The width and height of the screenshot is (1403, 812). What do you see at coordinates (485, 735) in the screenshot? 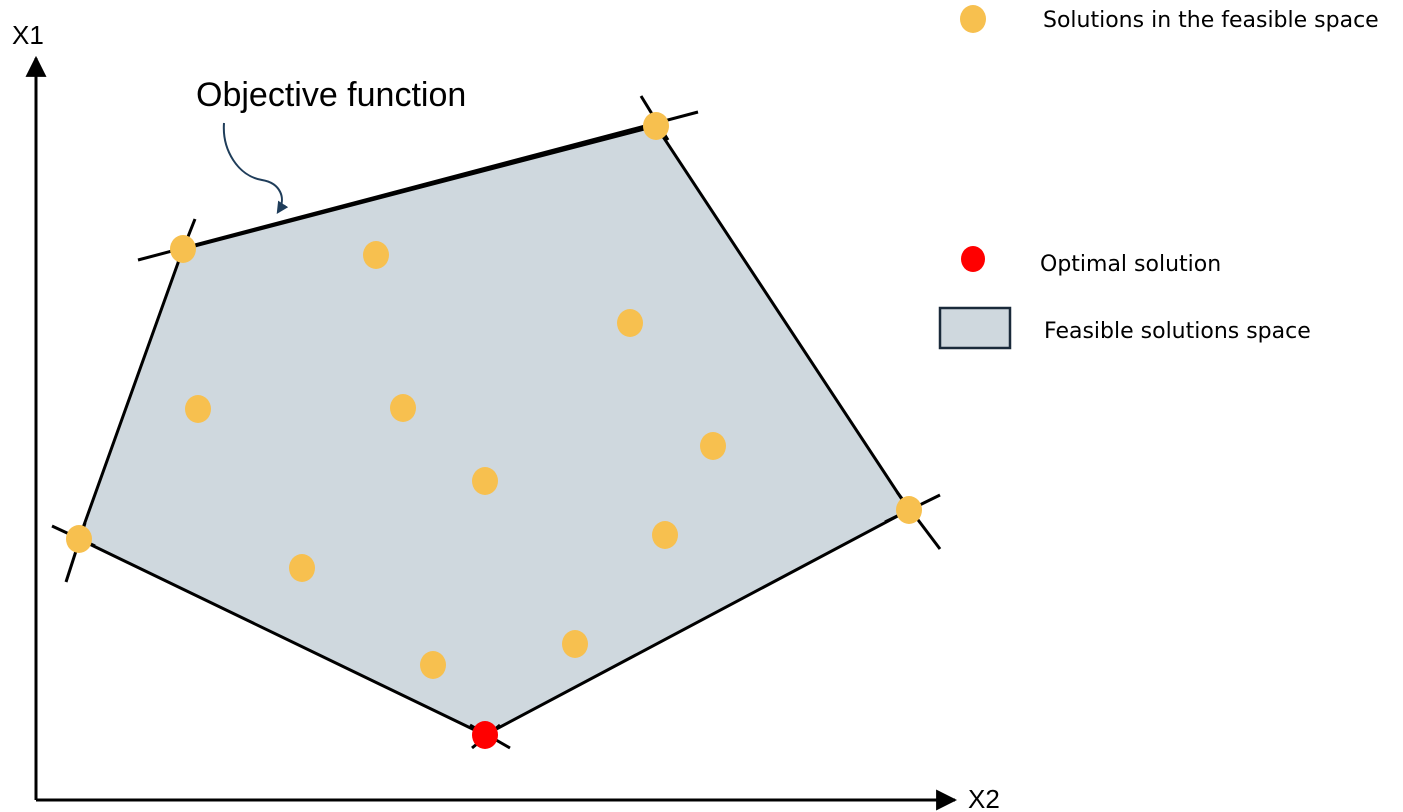
I see `optimal-point` at bounding box center [485, 735].